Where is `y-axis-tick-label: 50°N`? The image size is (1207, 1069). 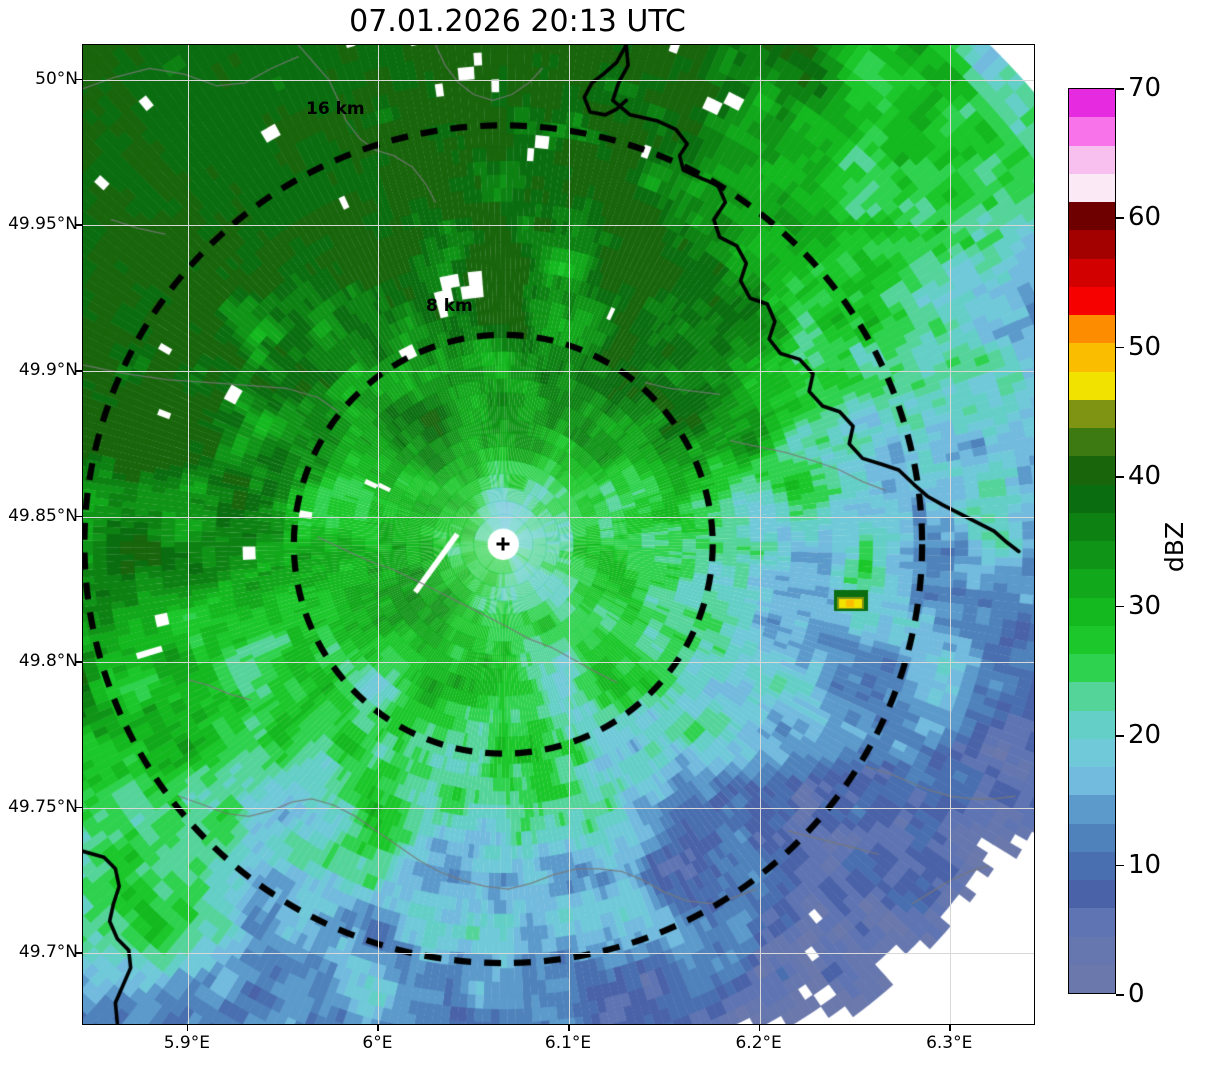
y-axis-tick-label: 50°N is located at coordinates (56, 78).